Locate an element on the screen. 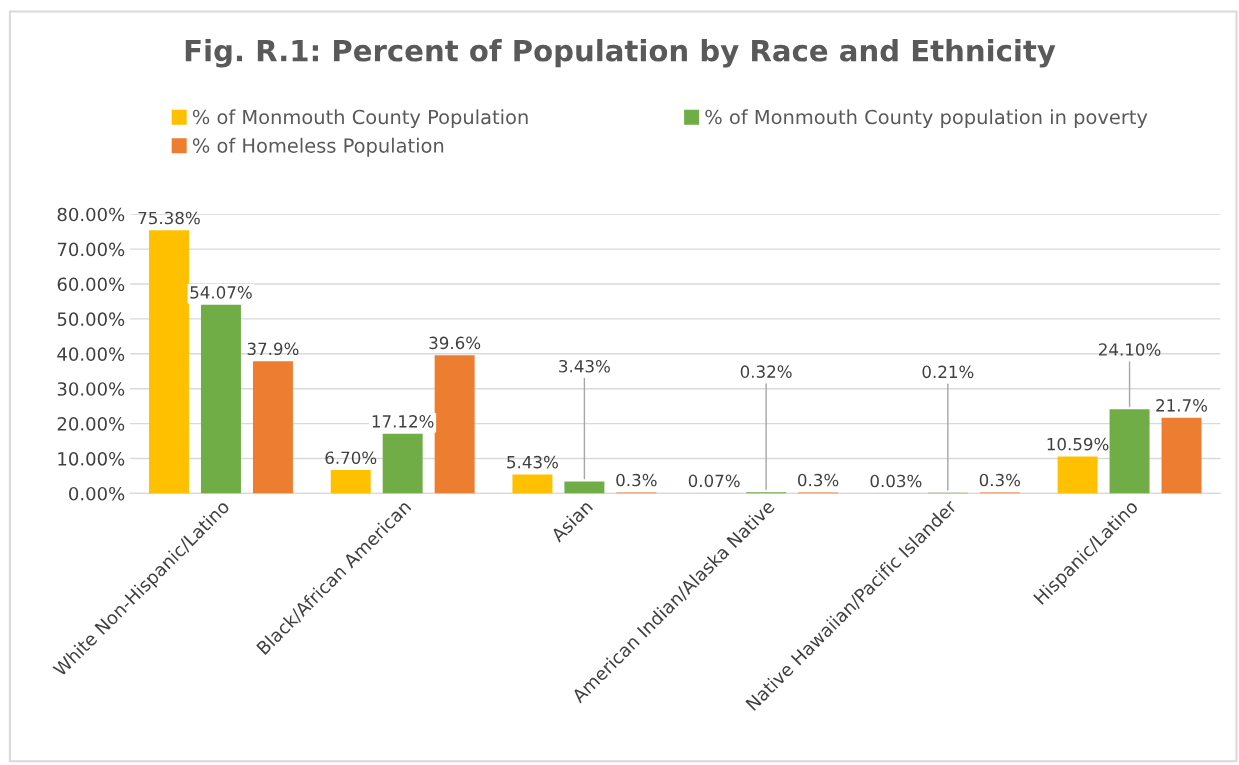  y-tick-label: 40.00% is located at coordinates (91, 354).